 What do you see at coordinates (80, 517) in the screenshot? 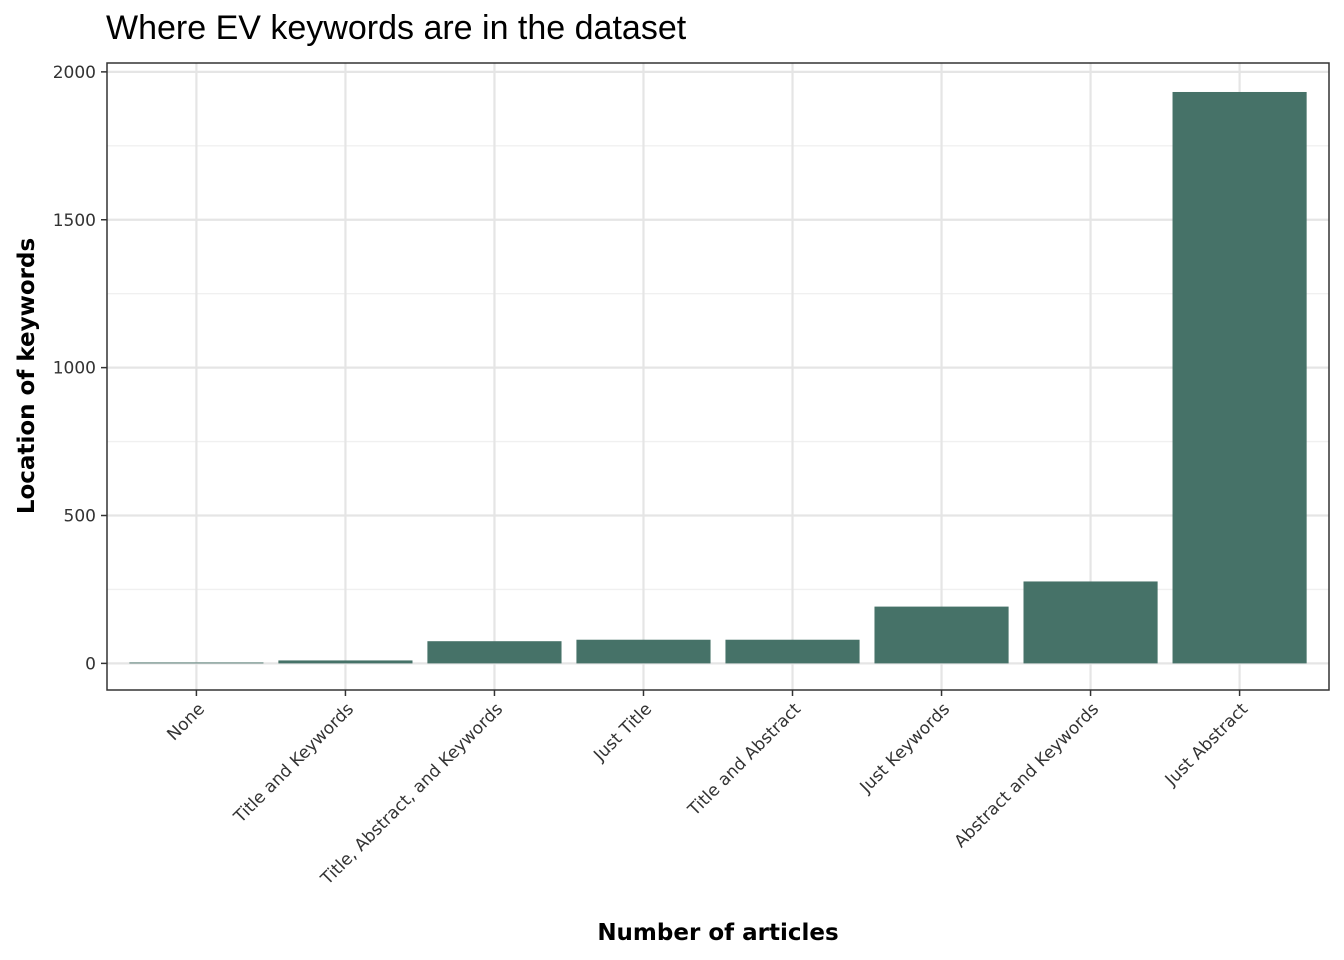
I see `y-tick-label: 500` at bounding box center [80, 517].